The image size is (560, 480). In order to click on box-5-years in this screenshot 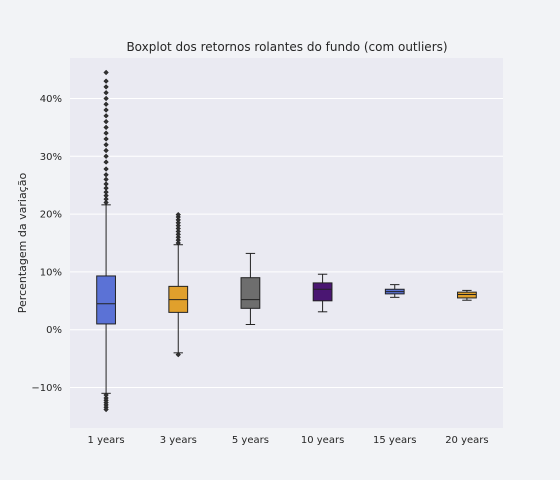, I will do `click(250, 289)`.